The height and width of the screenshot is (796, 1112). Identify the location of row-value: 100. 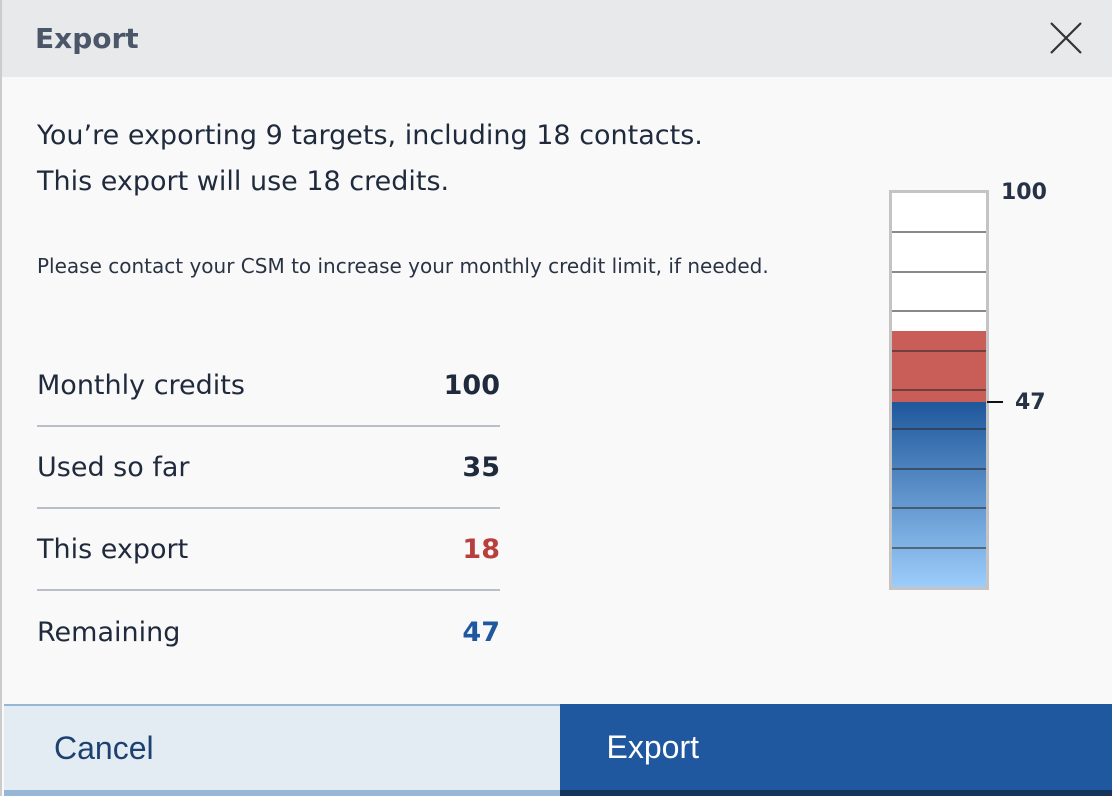
(471, 385).